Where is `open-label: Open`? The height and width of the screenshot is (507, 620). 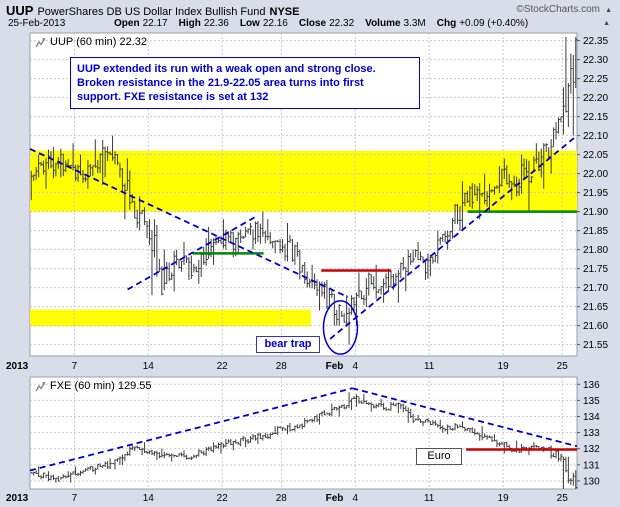 open-label: Open is located at coordinates (127, 23).